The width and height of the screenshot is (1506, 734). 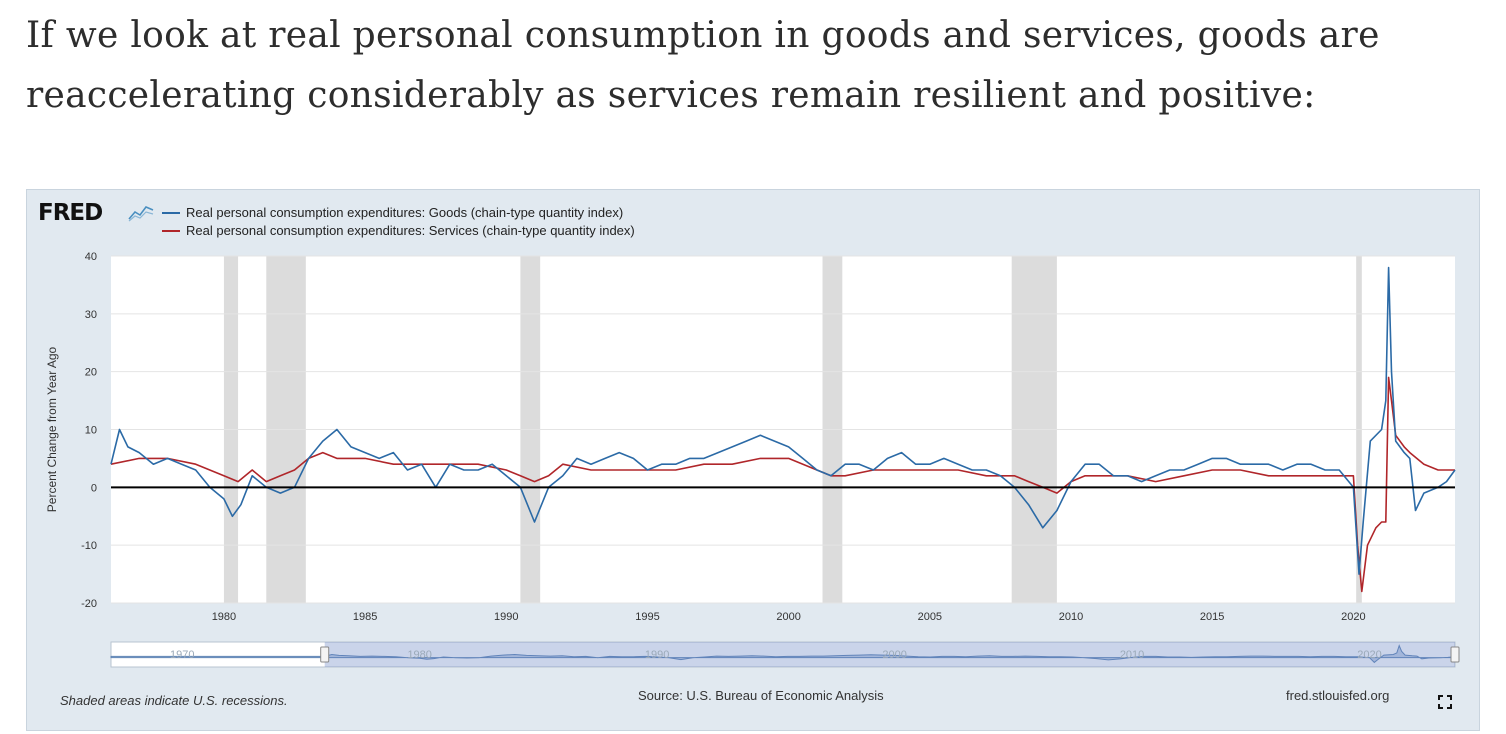 I want to click on x-tick-label-2000: 2000, so click(x=788, y=617).